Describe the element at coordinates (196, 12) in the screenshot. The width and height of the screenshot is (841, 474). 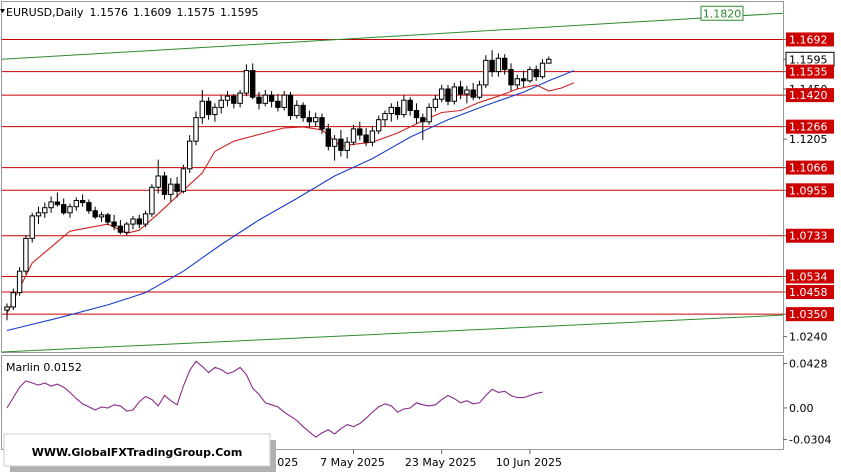
I see `ohlc-low: 1.1575` at that location.